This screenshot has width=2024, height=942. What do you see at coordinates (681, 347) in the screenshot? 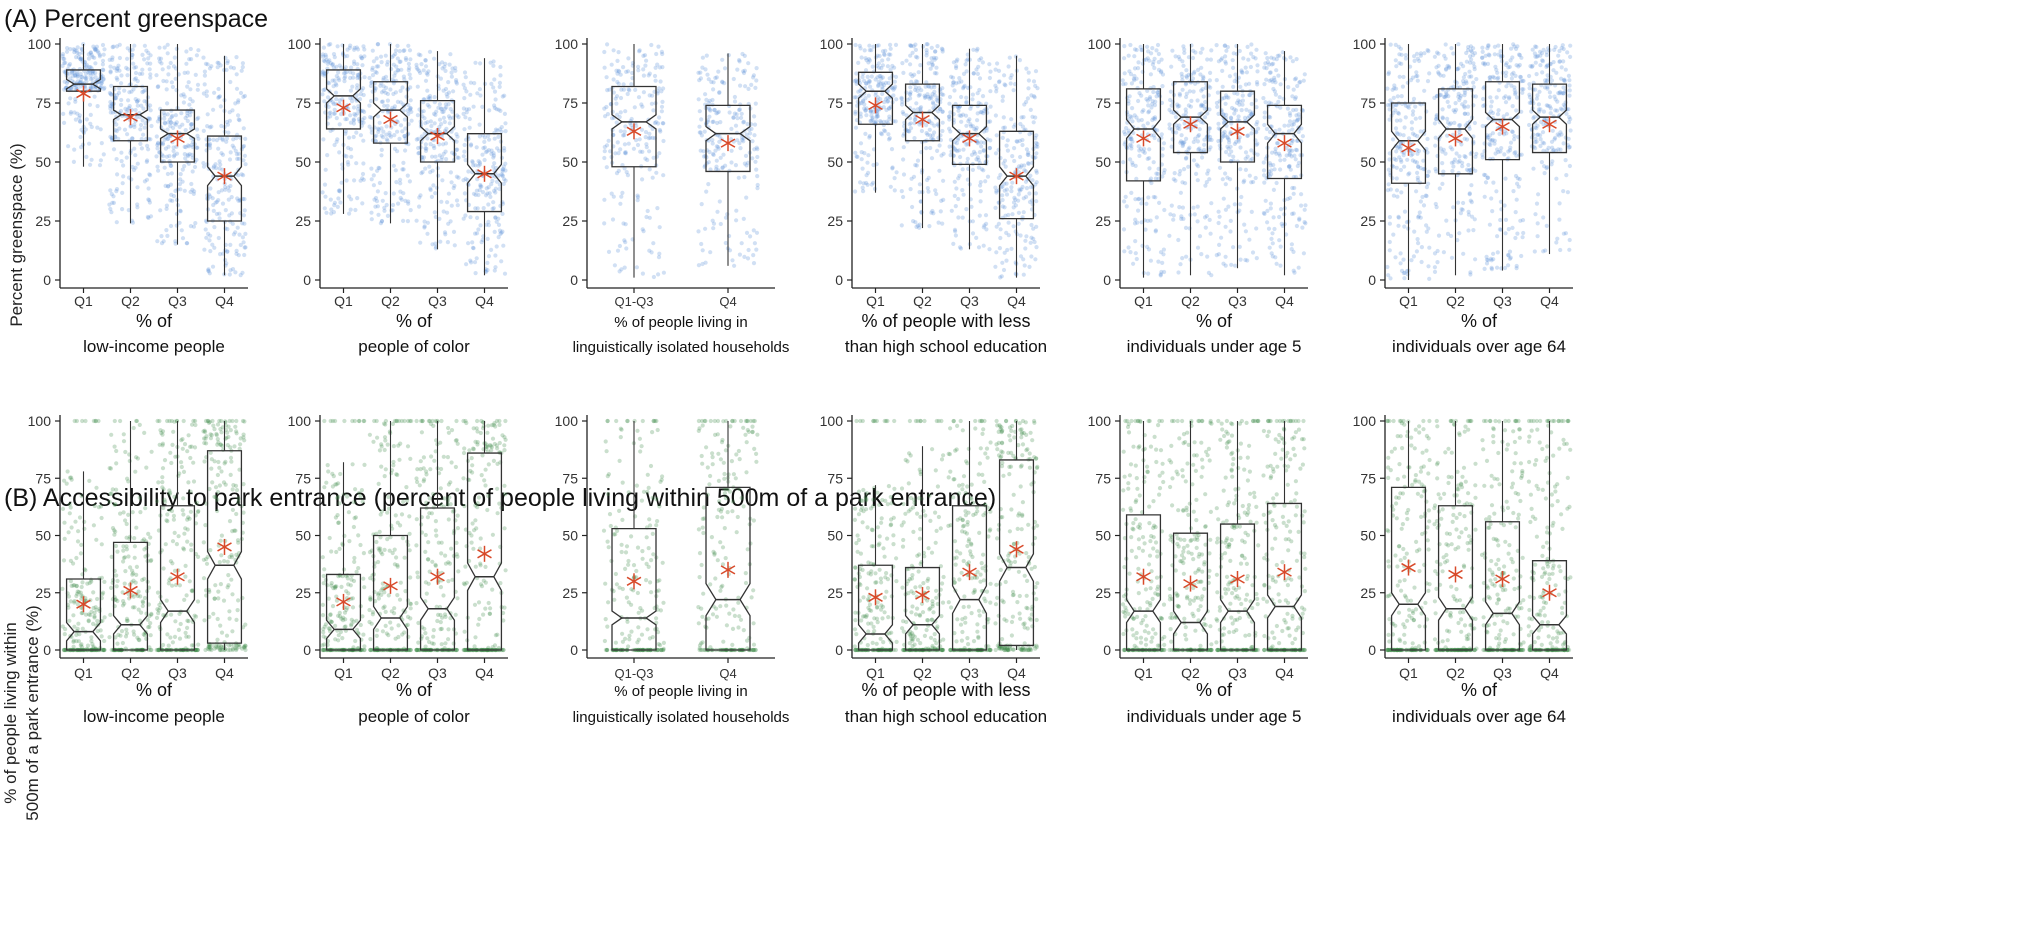
I see `x-axis-label-line2: linguistically isolated households` at bounding box center [681, 347].